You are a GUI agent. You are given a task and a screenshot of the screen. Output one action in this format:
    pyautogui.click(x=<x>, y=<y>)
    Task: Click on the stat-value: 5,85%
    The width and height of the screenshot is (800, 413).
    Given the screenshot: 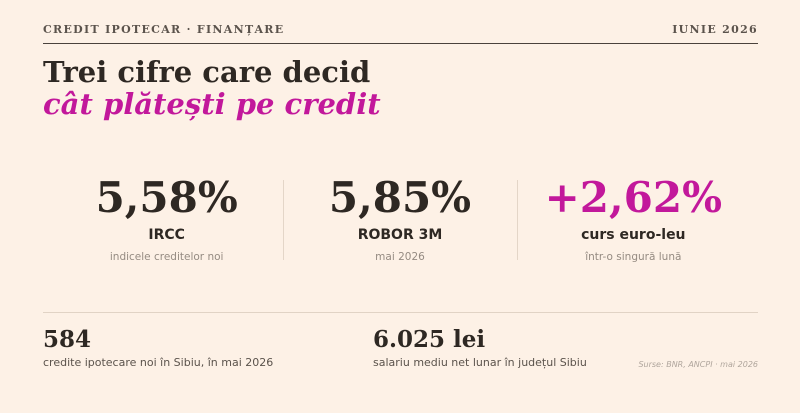 What is the action you would take?
    pyautogui.click(x=400, y=197)
    